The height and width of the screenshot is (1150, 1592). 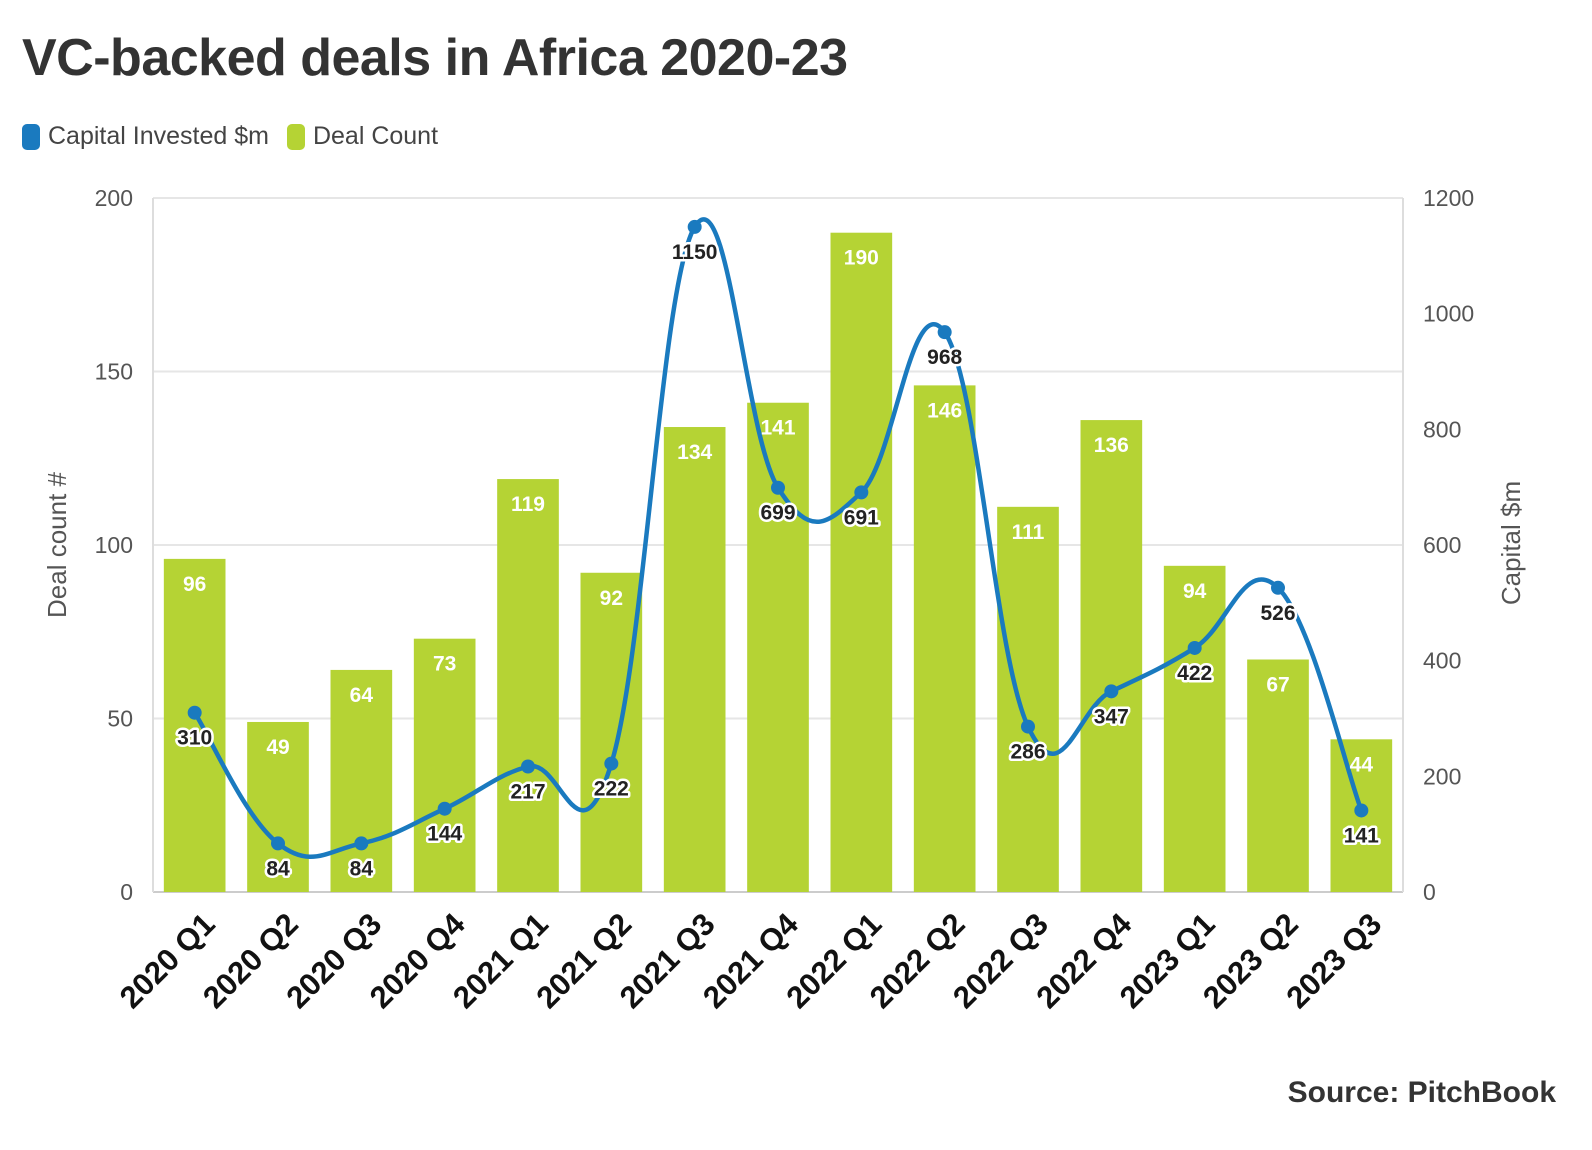 I want to click on deal-count-label: 119, so click(x=528, y=504).